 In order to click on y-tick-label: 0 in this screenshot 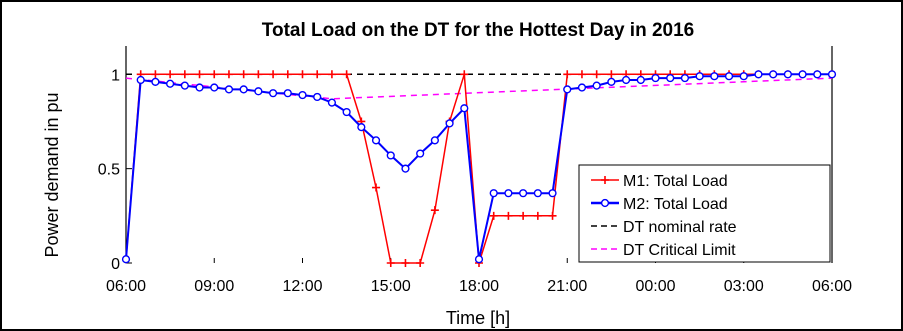, I will do `click(115, 264)`.